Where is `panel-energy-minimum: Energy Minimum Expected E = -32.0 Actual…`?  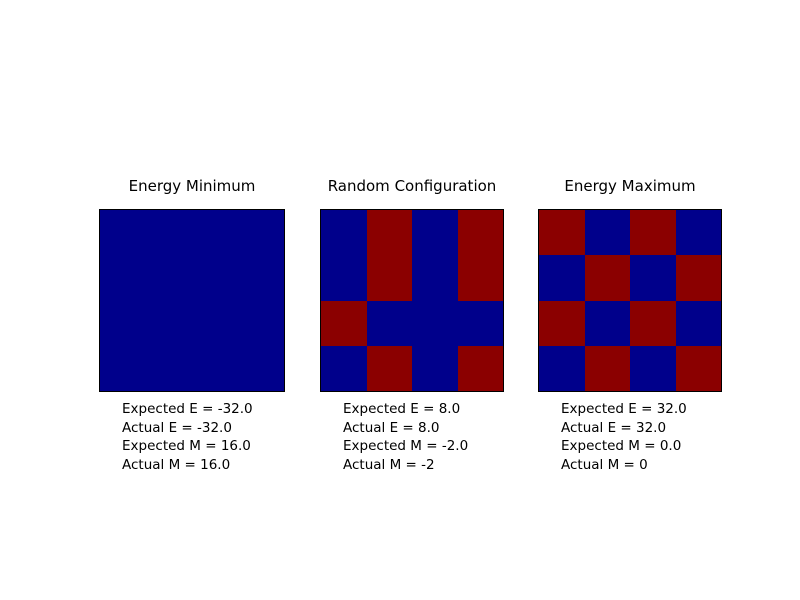
panel-energy-minimum: Energy Minimum Expected E = -32.0 Actual… is located at coordinates (192, 325).